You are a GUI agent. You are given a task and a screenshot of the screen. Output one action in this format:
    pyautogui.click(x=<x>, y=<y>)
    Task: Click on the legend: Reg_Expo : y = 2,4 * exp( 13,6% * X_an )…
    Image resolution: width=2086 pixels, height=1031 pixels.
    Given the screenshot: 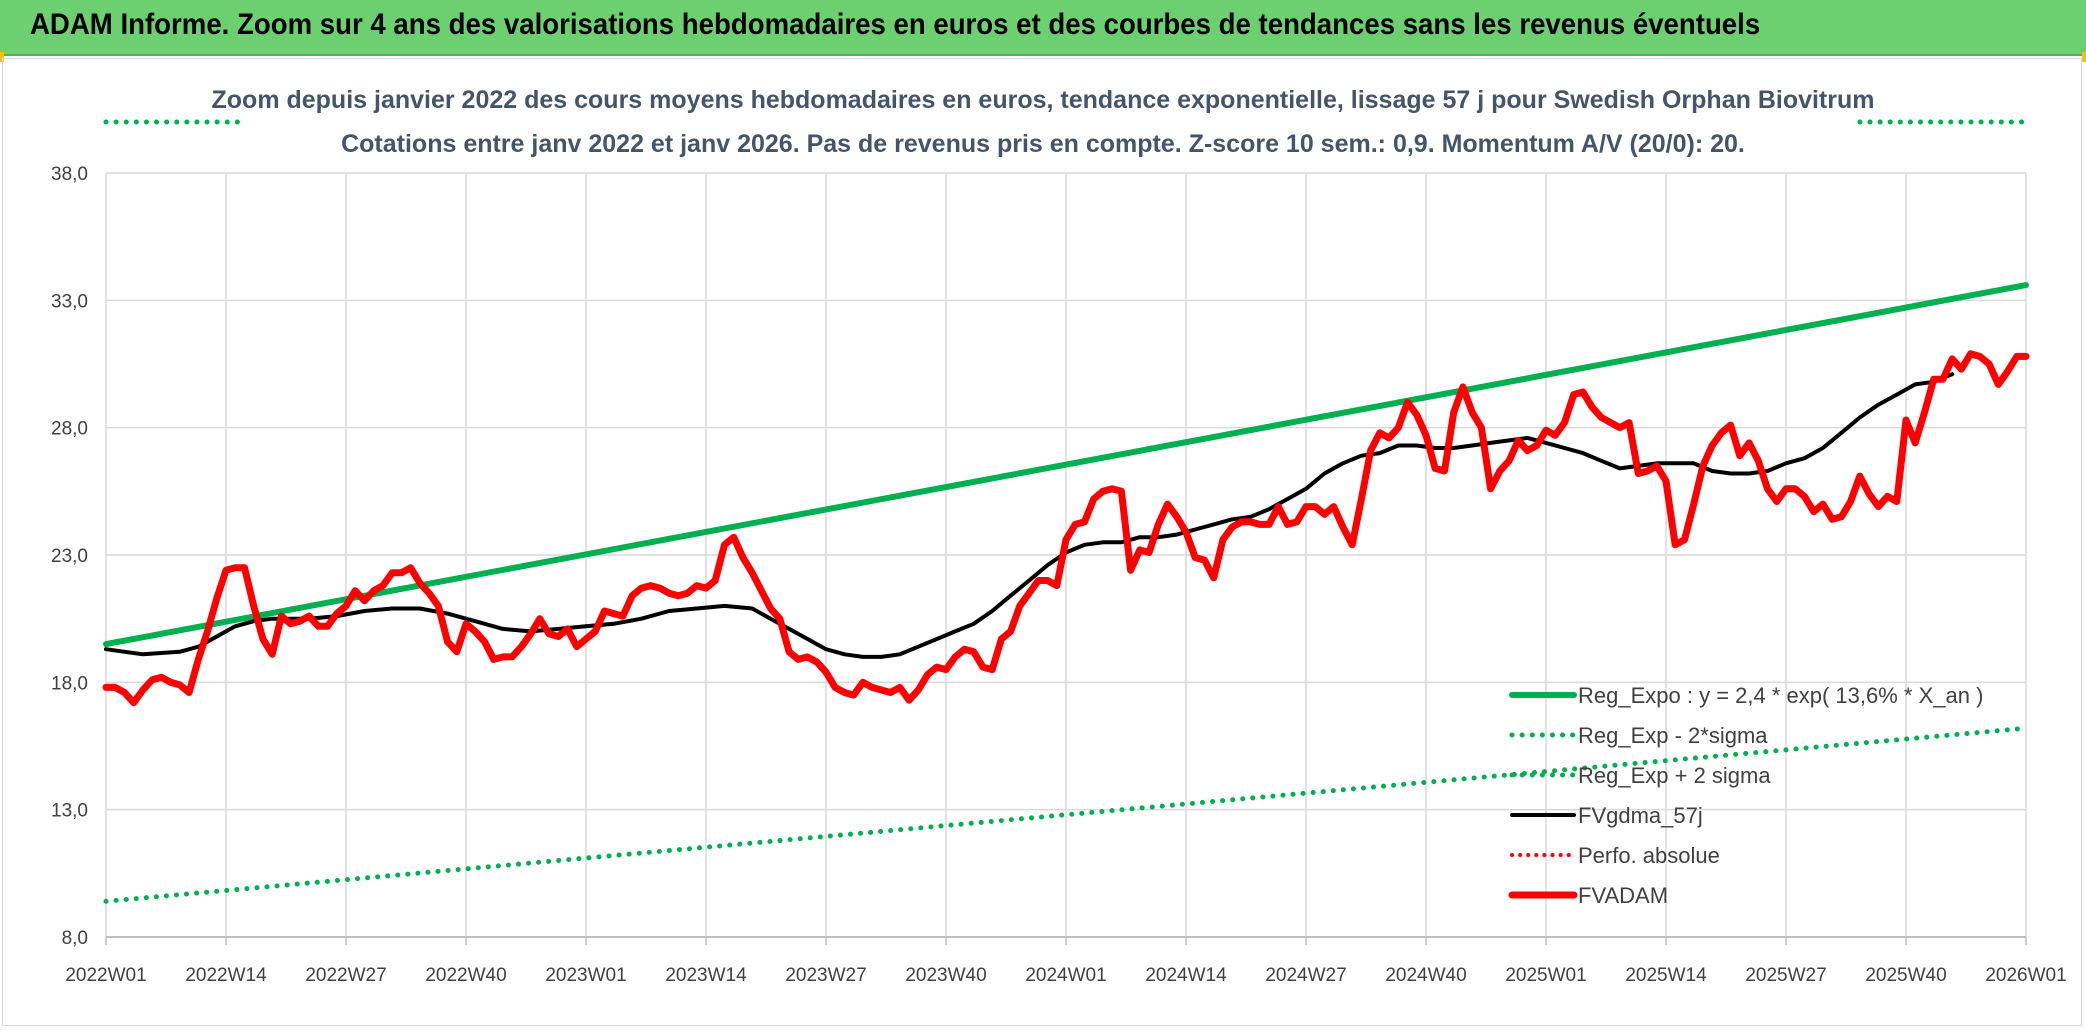 What is the action you would take?
    pyautogui.click(x=1745, y=795)
    